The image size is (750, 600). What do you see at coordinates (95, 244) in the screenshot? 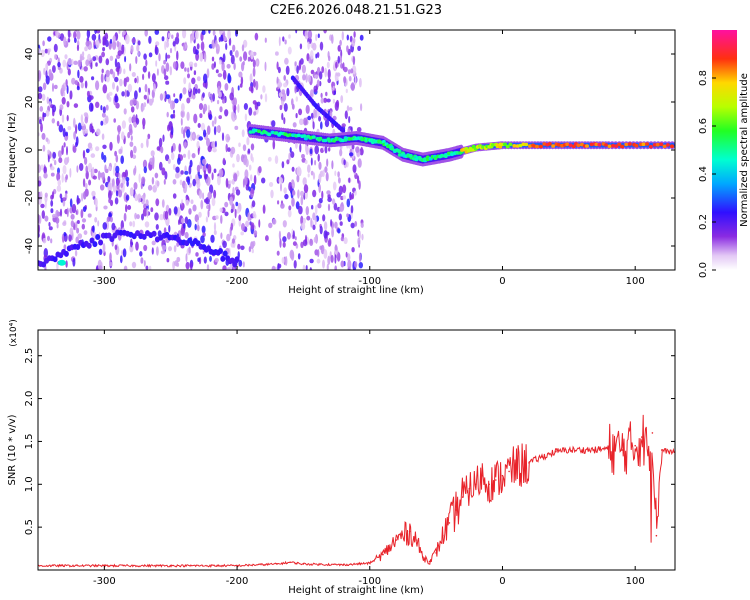
I see `lower-band-mark` at bounding box center [95, 244].